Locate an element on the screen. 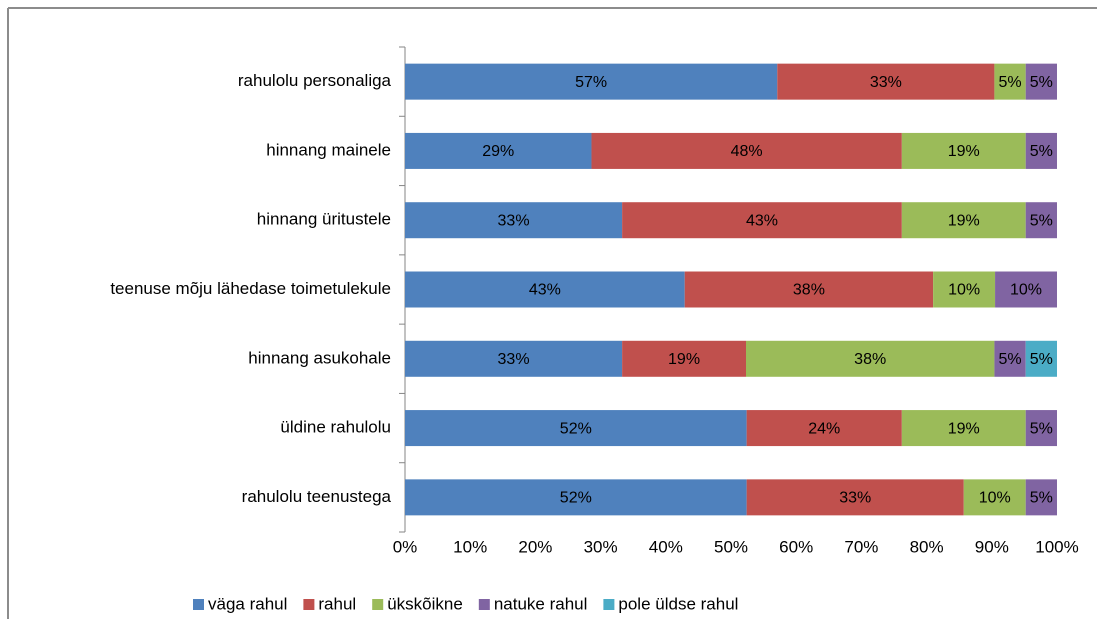 The image size is (1097, 619). x-tick-label: 40% is located at coordinates (666, 546).